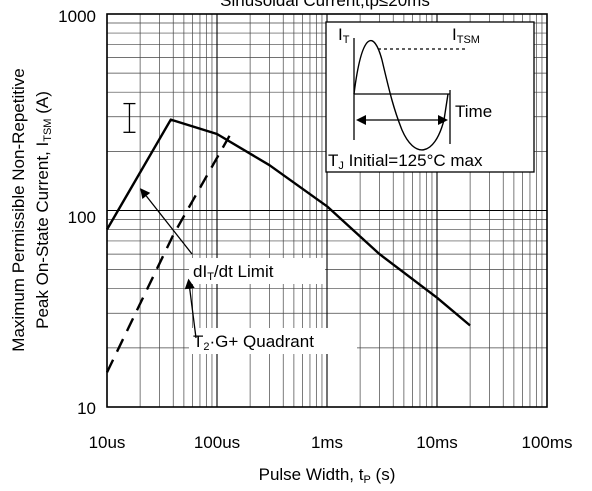 This screenshot has width=592, height=491. What do you see at coordinates (18, 209) in the screenshot?
I see `y-axis-label-line1: Maximum Permissible Non-Repetitive` at bounding box center [18, 209].